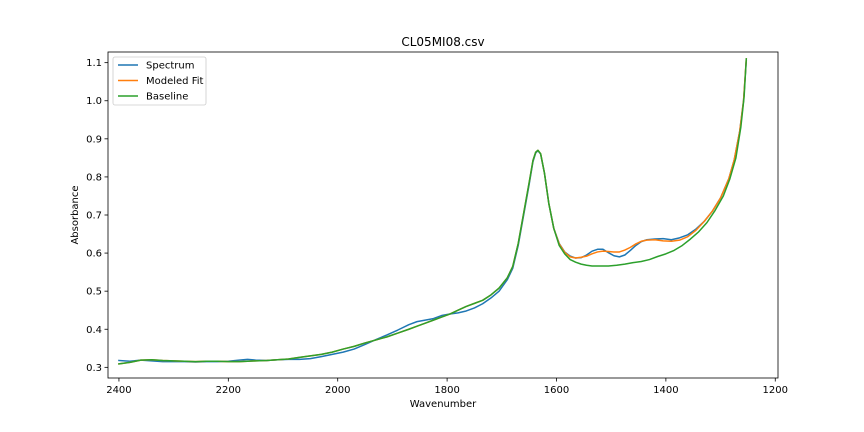 The width and height of the screenshot is (864, 432). What do you see at coordinates (175, 81) in the screenshot?
I see `legend-label: Modeled Fit` at bounding box center [175, 81].